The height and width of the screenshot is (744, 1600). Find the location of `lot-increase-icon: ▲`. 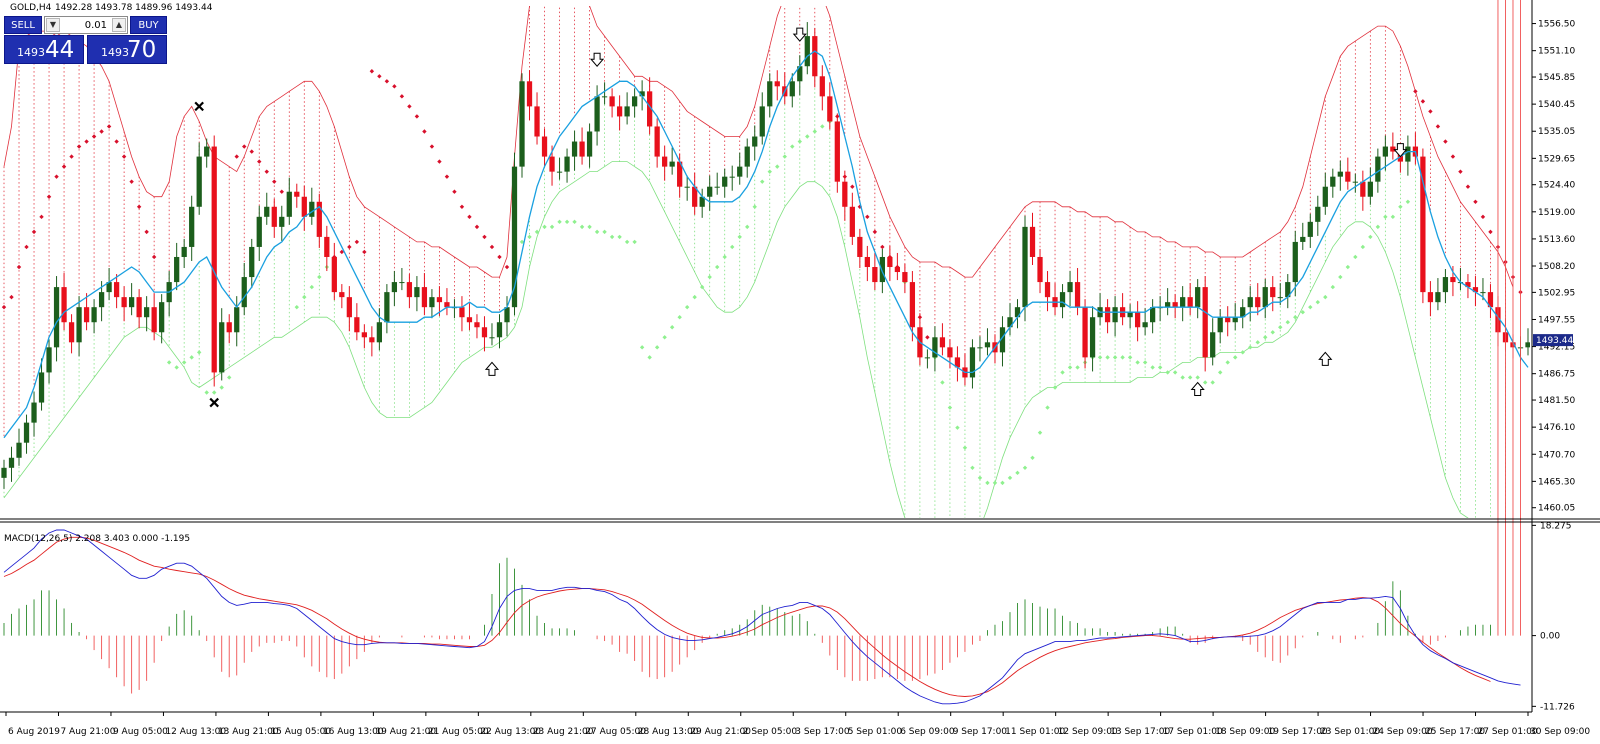

lot-increase-icon: ▲ is located at coordinates (119, 25).